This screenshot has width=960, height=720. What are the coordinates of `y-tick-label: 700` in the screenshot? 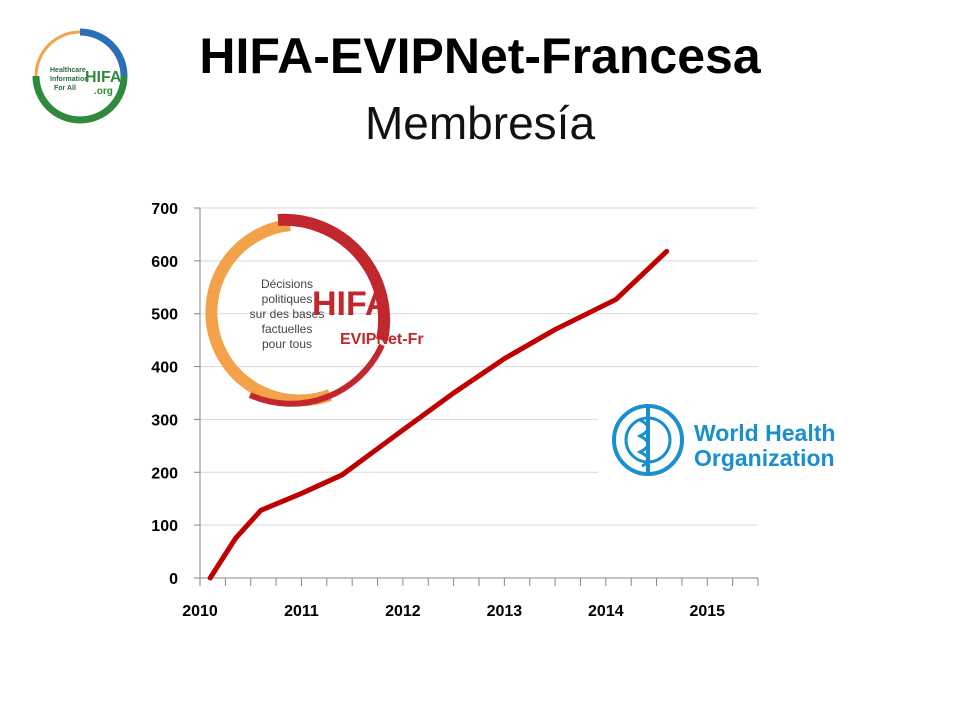 It's located at (164, 209).